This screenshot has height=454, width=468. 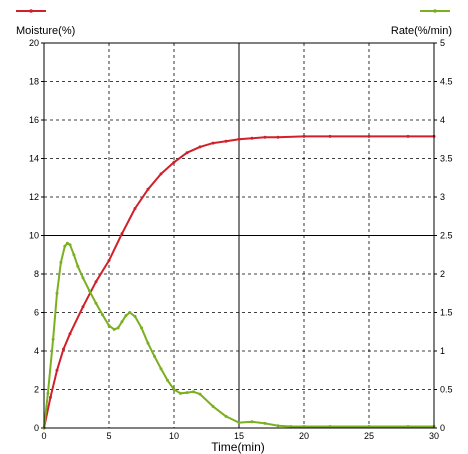 What do you see at coordinates (446, 159) in the screenshot?
I see `y-right-tick-label: 3.5` at bounding box center [446, 159].